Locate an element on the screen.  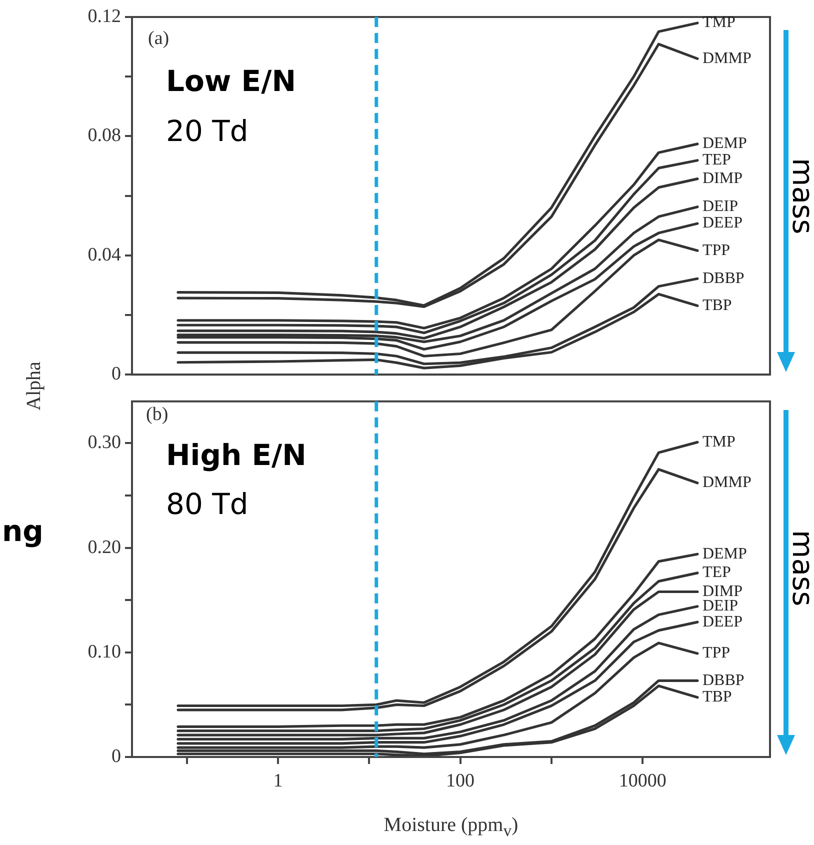
y-axis-title: Alpha is located at coordinates (34, 386).